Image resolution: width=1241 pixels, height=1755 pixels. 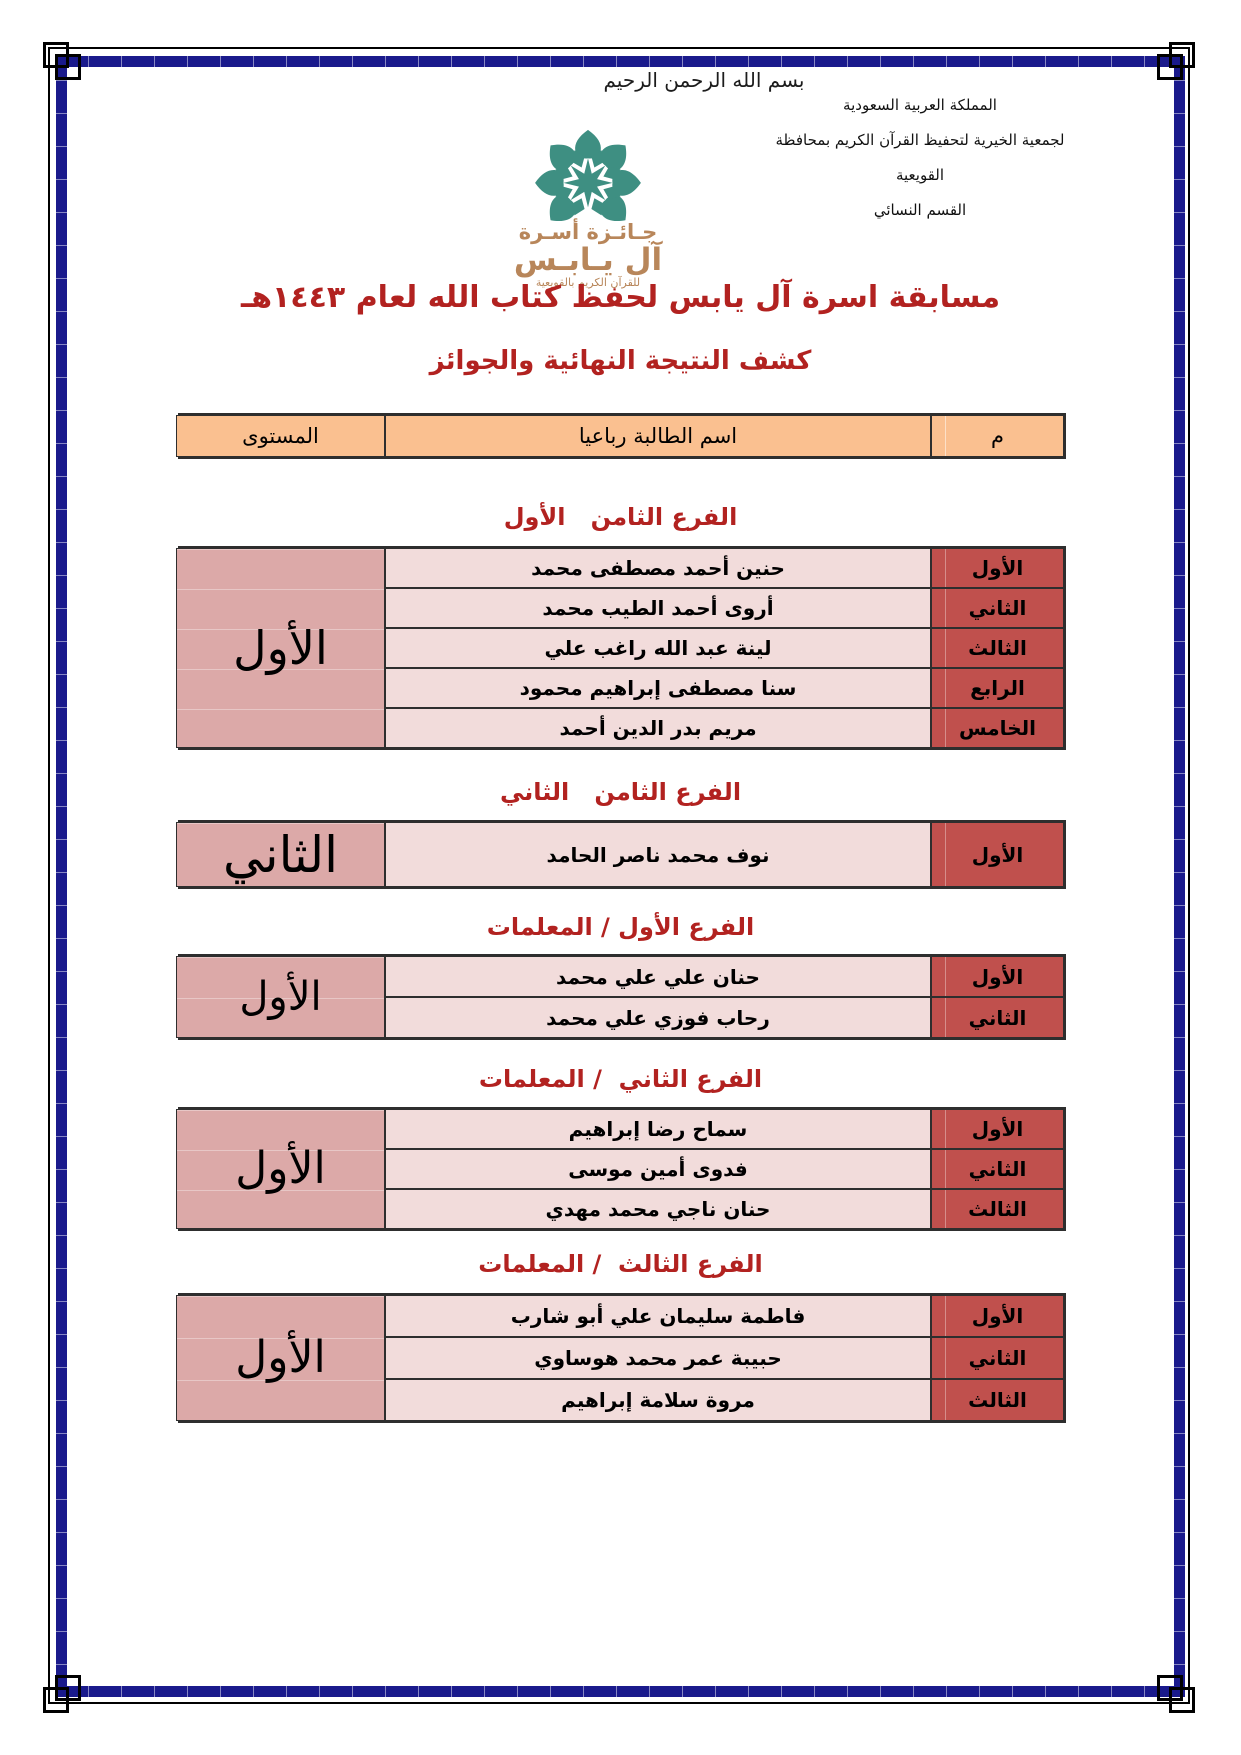 What do you see at coordinates (280, 436) in the screenshot?
I see `header-cell-level: المستوى` at bounding box center [280, 436].